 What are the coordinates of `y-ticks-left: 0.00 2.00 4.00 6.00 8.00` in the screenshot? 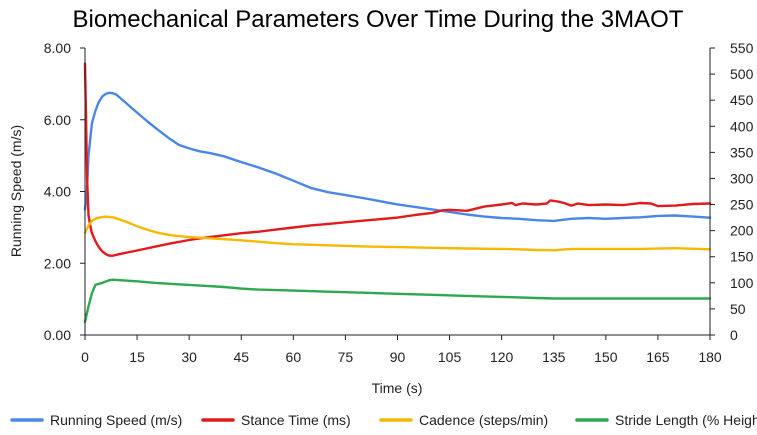 It's located at (64, 191).